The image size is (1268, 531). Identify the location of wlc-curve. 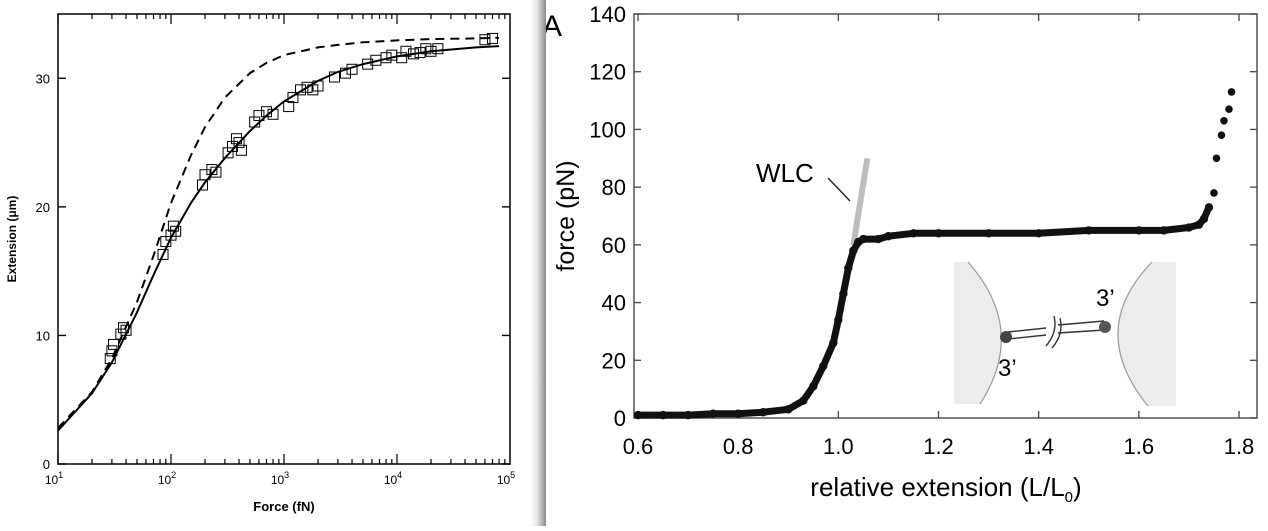
(860, 201).